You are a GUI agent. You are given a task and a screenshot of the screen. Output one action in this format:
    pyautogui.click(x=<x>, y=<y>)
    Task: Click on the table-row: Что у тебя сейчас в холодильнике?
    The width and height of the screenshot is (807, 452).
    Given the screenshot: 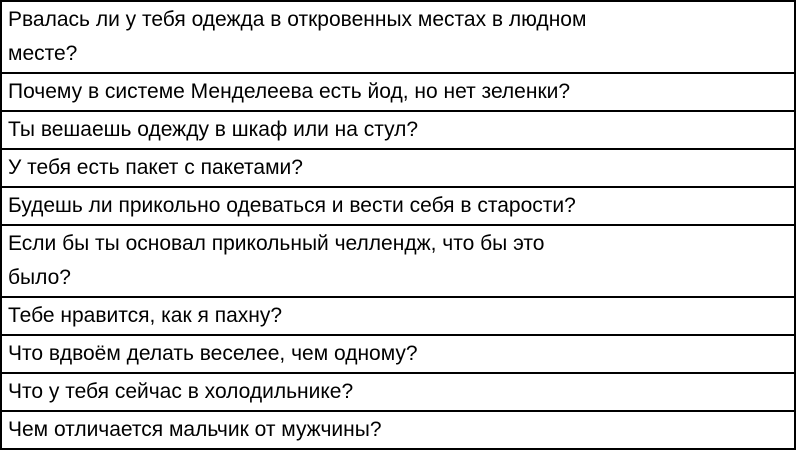 What is the action you would take?
    pyautogui.click(x=398, y=392)
    